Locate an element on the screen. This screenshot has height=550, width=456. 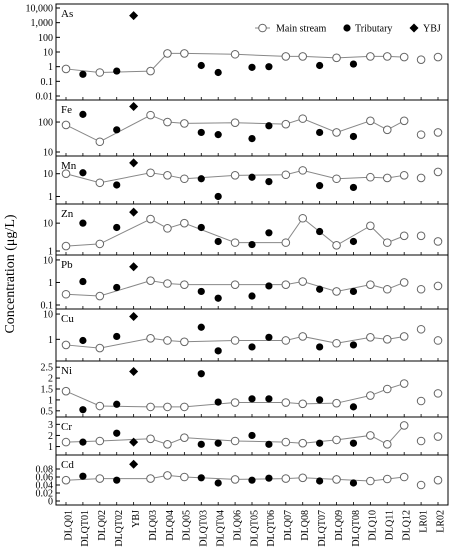
y-tick-label-Zn: 10 is located at coordinates (48, 224).